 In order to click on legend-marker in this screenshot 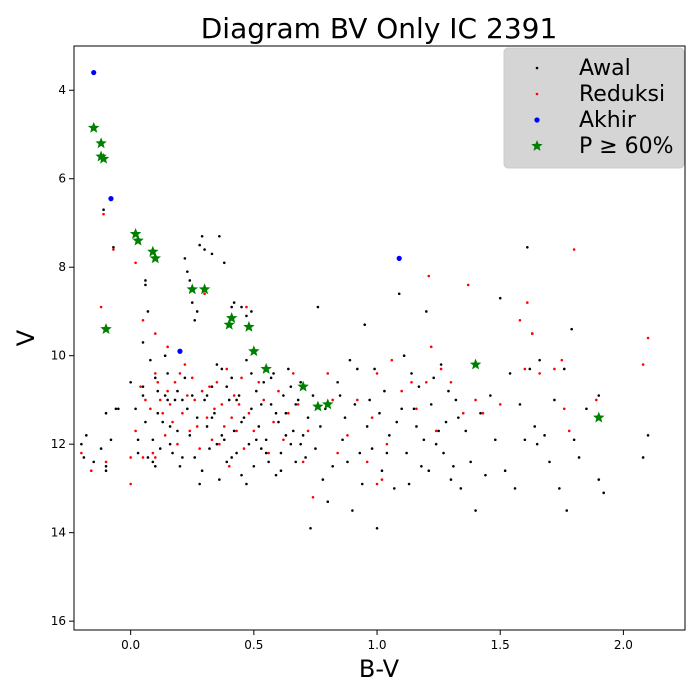, I will do `click(537, 94)`.